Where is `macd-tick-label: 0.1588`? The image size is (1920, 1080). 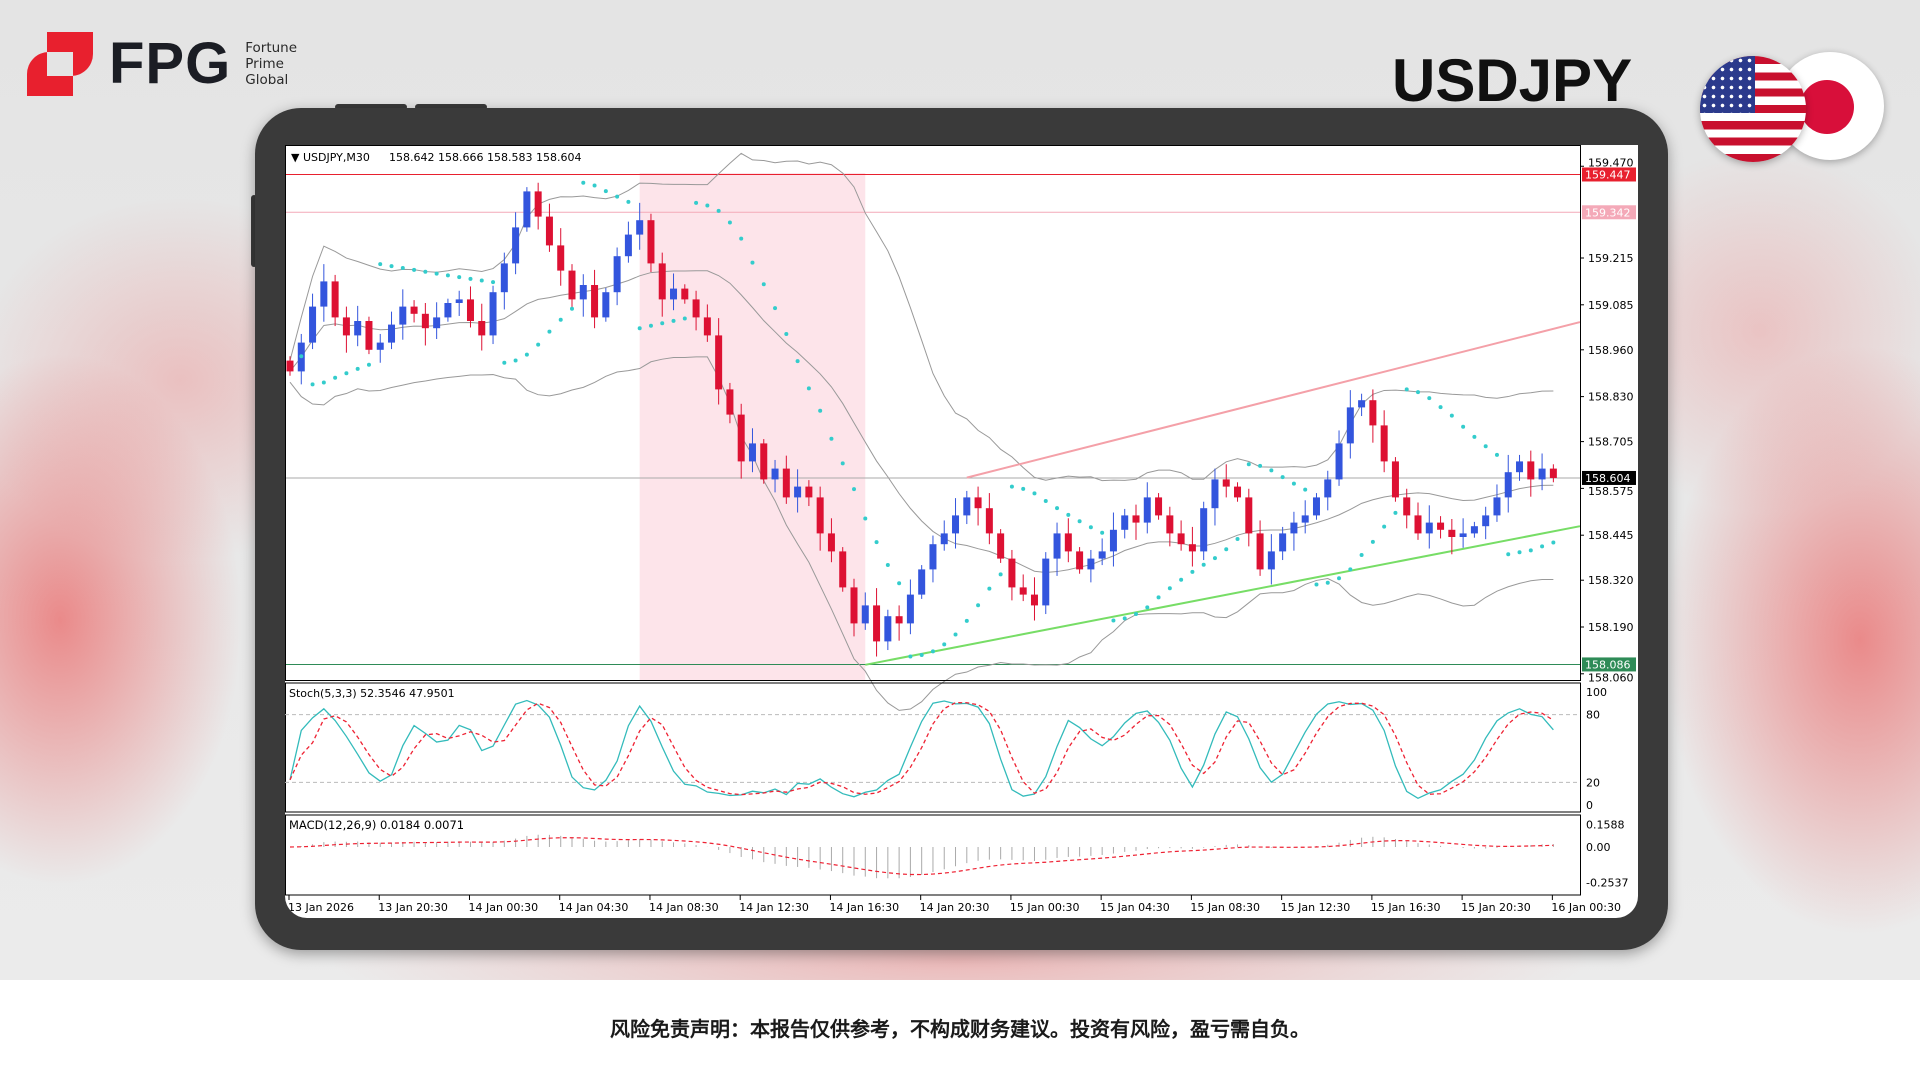
macd-tick-label: 0.1588 is located at coordinates (1605, 825).